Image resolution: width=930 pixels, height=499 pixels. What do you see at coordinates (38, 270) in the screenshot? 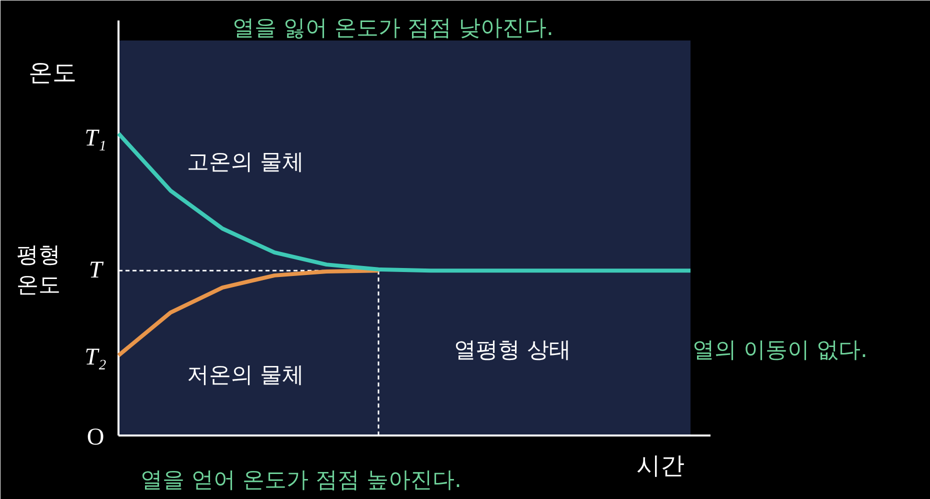
I see `text: 평형 온도` at bounding box center [38, 270].